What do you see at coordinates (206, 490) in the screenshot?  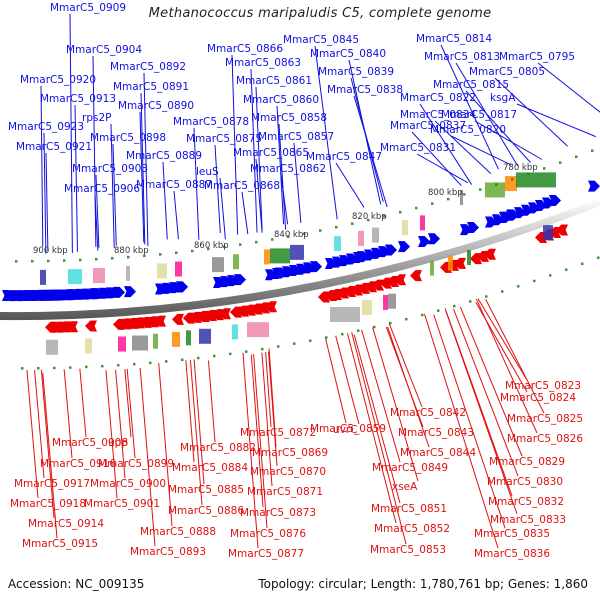 I see `gene-label-mmarc5-0885: MmarC5_0885` at bounding box center [206, 490].